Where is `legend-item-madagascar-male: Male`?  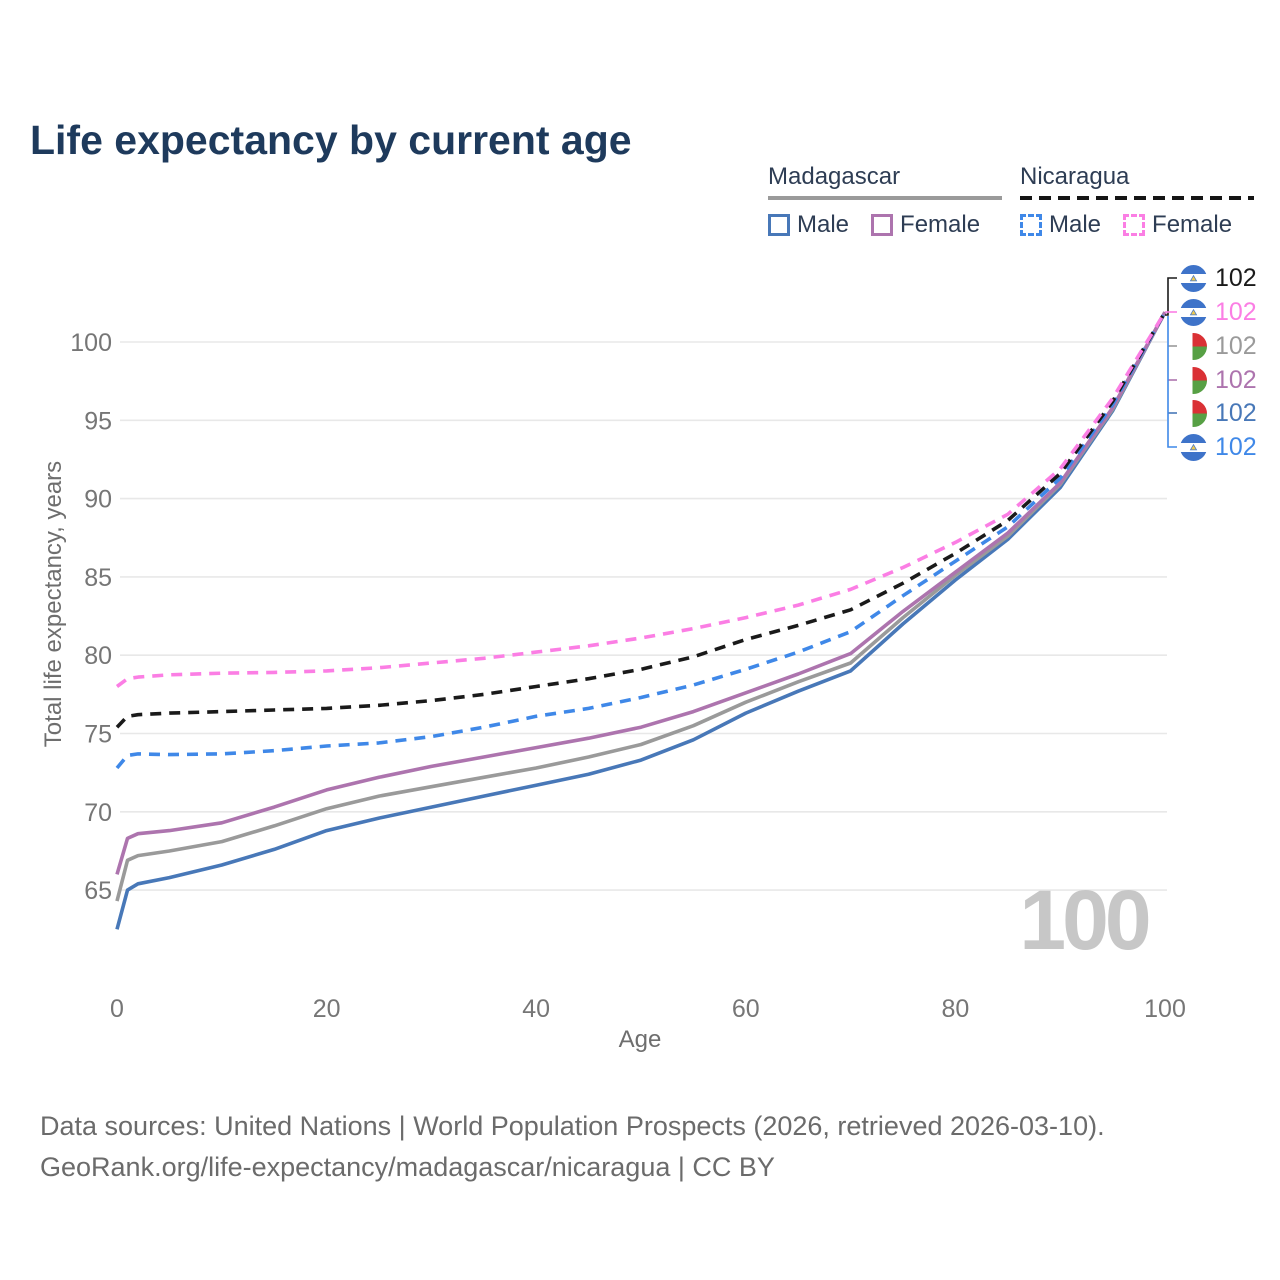
legend-item-madagascar-male: Male is located at coordinates (808, 225).